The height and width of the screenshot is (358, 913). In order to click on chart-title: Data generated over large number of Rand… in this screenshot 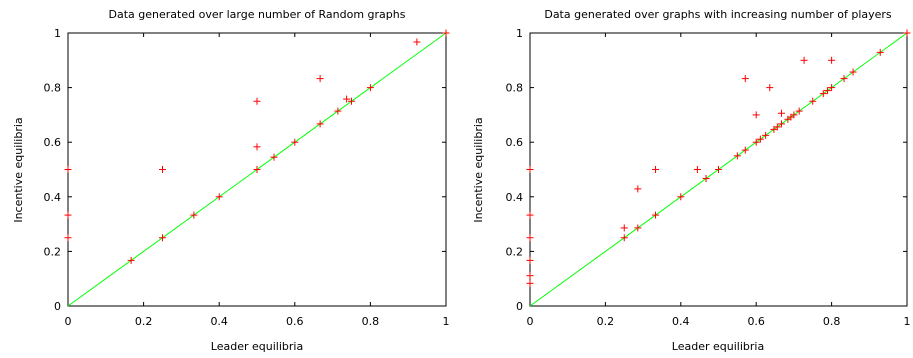, I will do `click(257, 14)`.